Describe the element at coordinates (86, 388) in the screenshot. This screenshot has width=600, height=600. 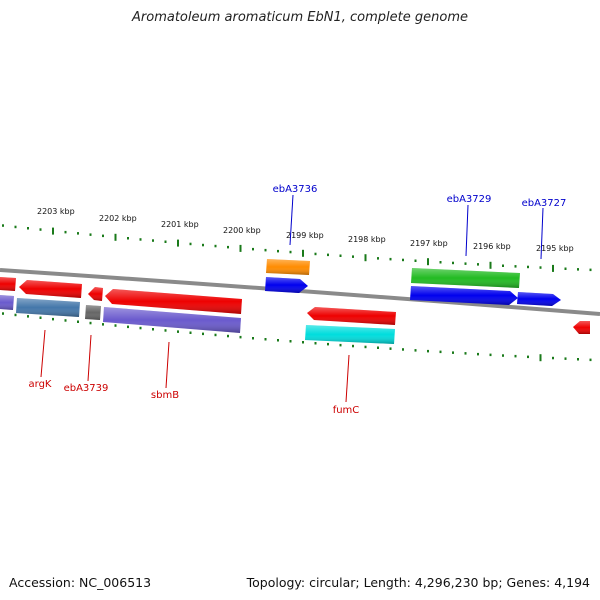
I see `gene-label-ebA3739: ebA3739` at that location.